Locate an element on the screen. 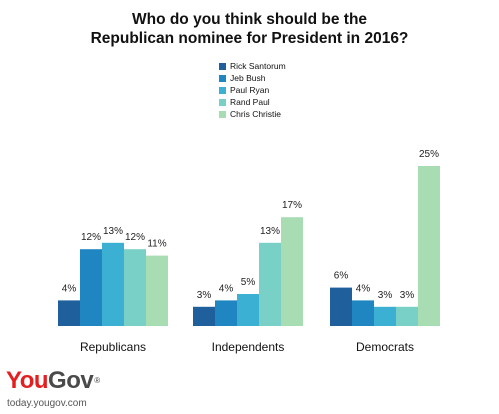 This screenshot has width=499, height=414. logo-you: You is located at coordinates (27, 380).